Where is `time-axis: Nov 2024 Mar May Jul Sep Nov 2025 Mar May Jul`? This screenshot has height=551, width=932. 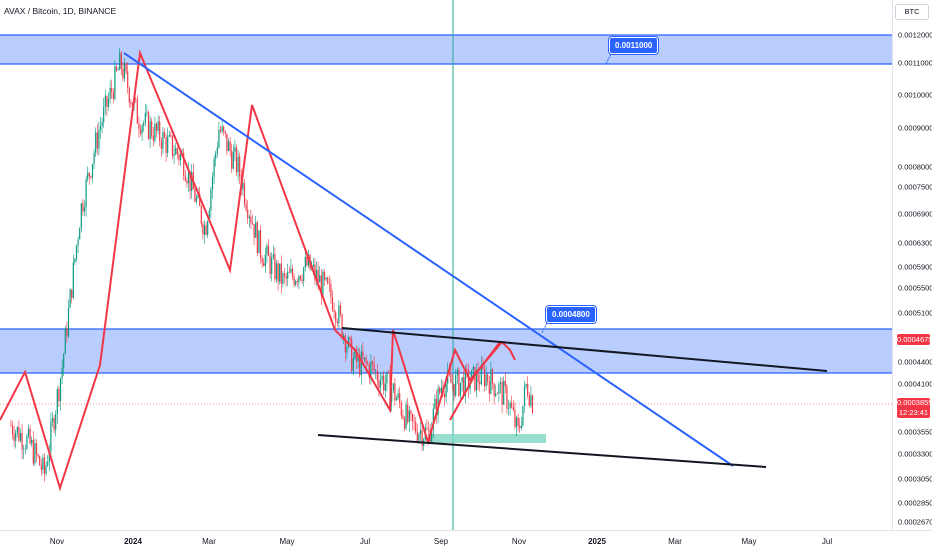 time-axis: Nov 2024 Mar May Jul Sep Nov 2025 Mar May Jul is located at coordinates (466, 540).